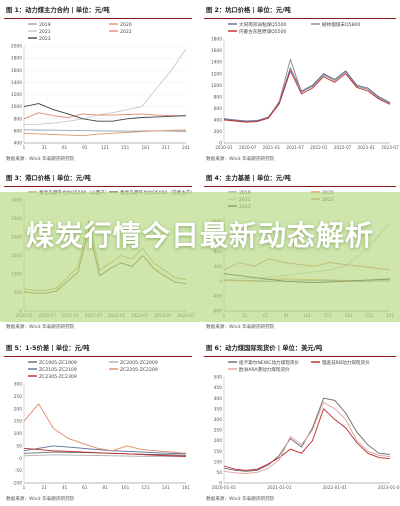 The height and width of the screenshot is (506, 400). Describe the element at coordinates (146, 147) in the screenshot. I see `x-tick-label: 181` at that location.